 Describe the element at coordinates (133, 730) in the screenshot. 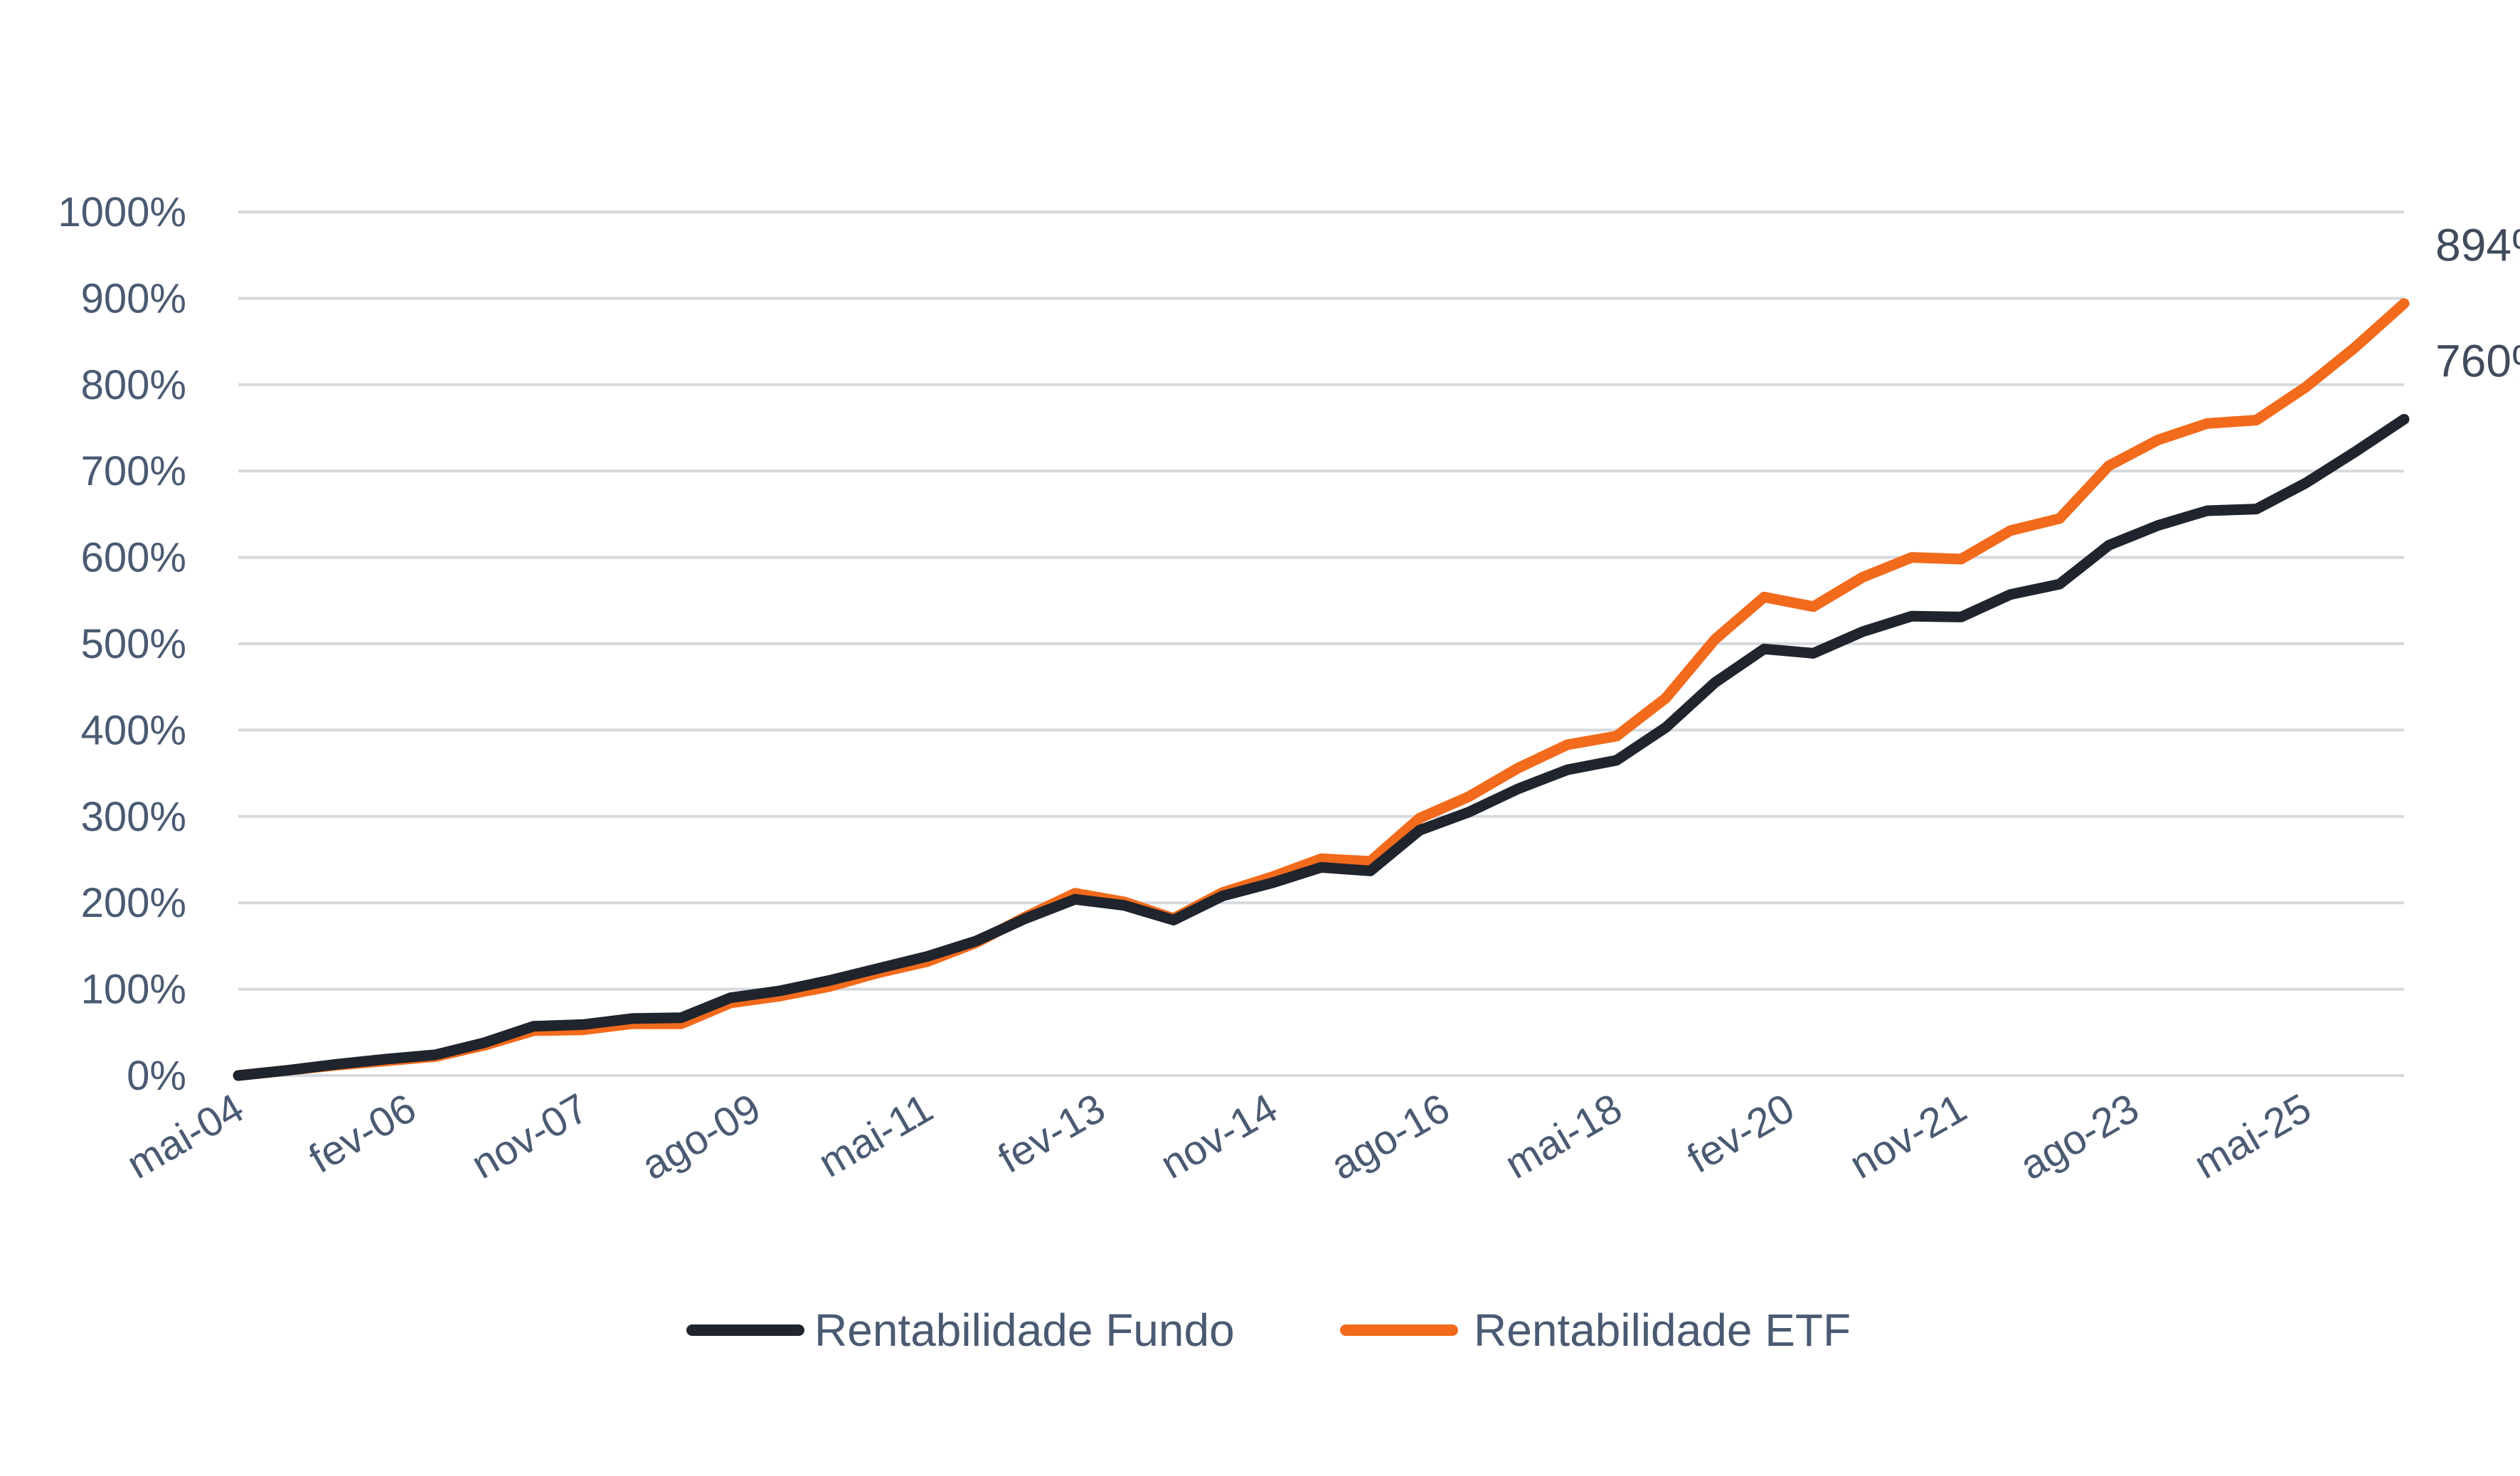

I see `y-tick-label: 400%` at that location.